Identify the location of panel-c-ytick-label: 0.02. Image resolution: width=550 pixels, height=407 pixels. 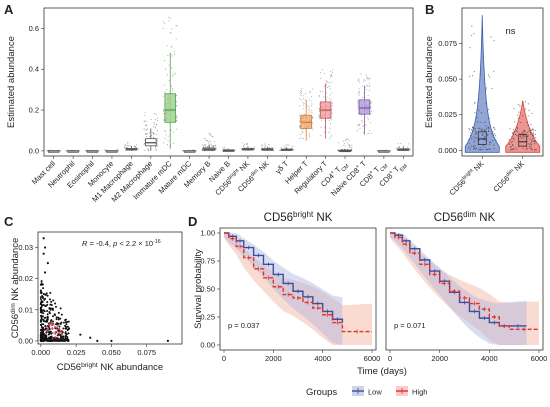
(25, 278).